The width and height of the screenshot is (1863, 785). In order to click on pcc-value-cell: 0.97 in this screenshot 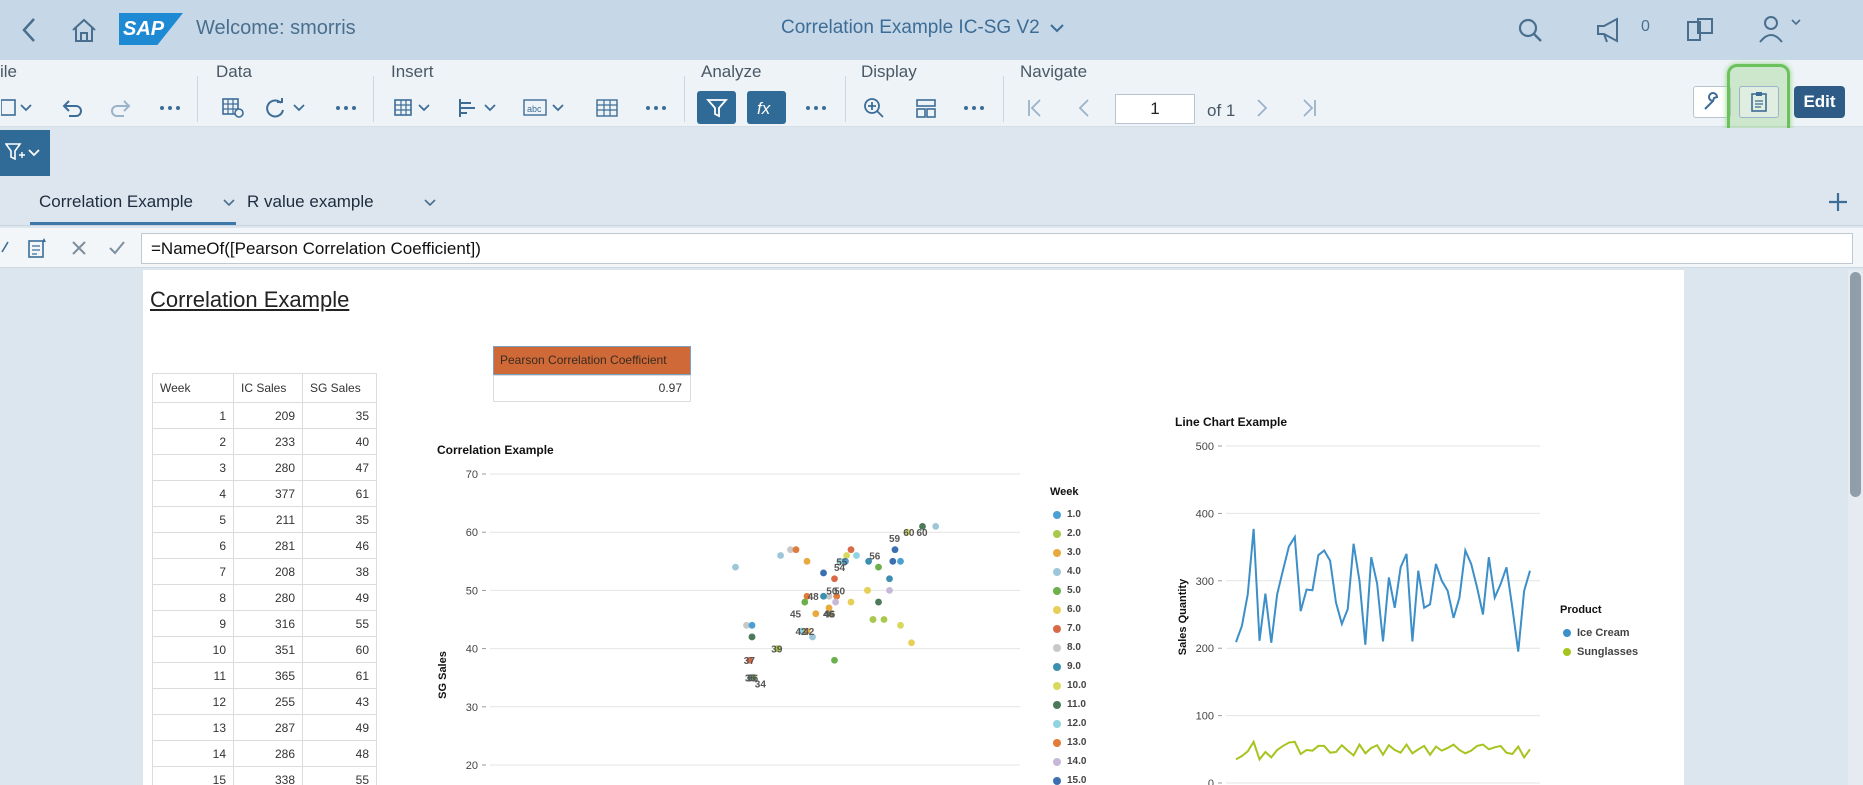, I will do `click(592, 388)`.